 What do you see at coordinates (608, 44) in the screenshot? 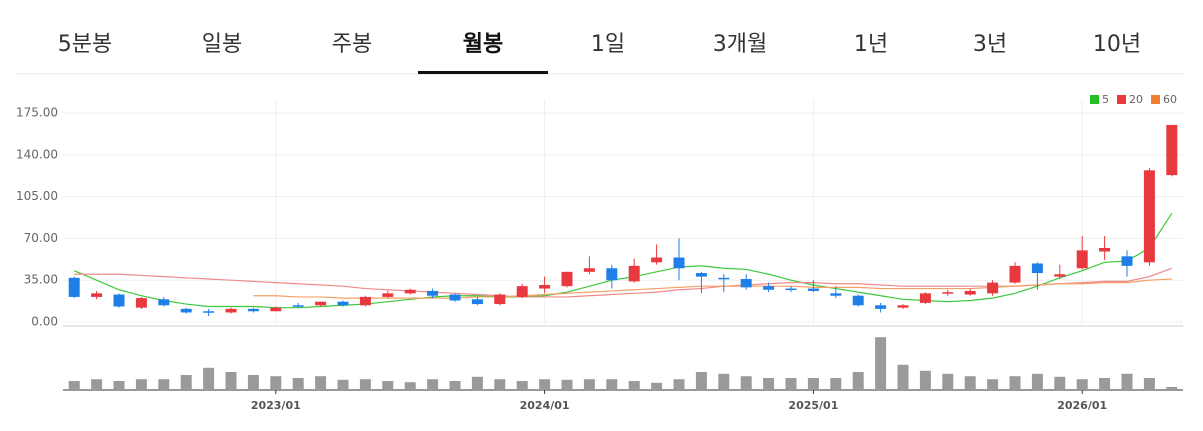
I see `tab: 1일` at bounding box center [608, 44].